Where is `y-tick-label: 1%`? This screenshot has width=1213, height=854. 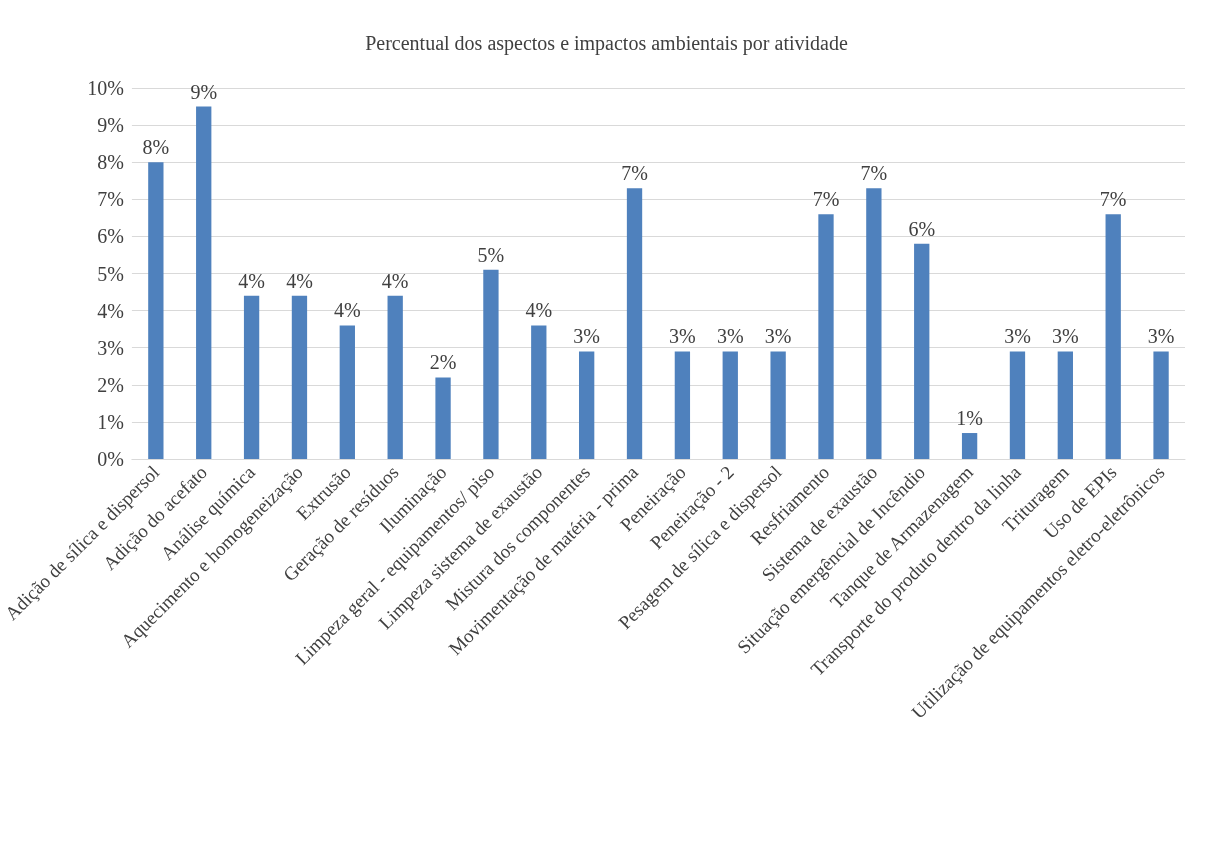 y-tick-label: 1% is located at coordinates (110, 421).